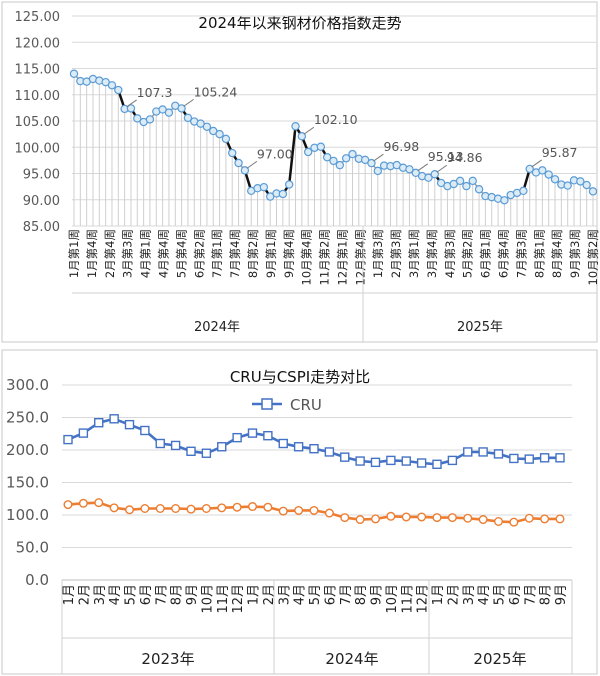  Describe the element at coordinates (560, 152) in the screenshot. I see `data-label: 95.87` at that location.